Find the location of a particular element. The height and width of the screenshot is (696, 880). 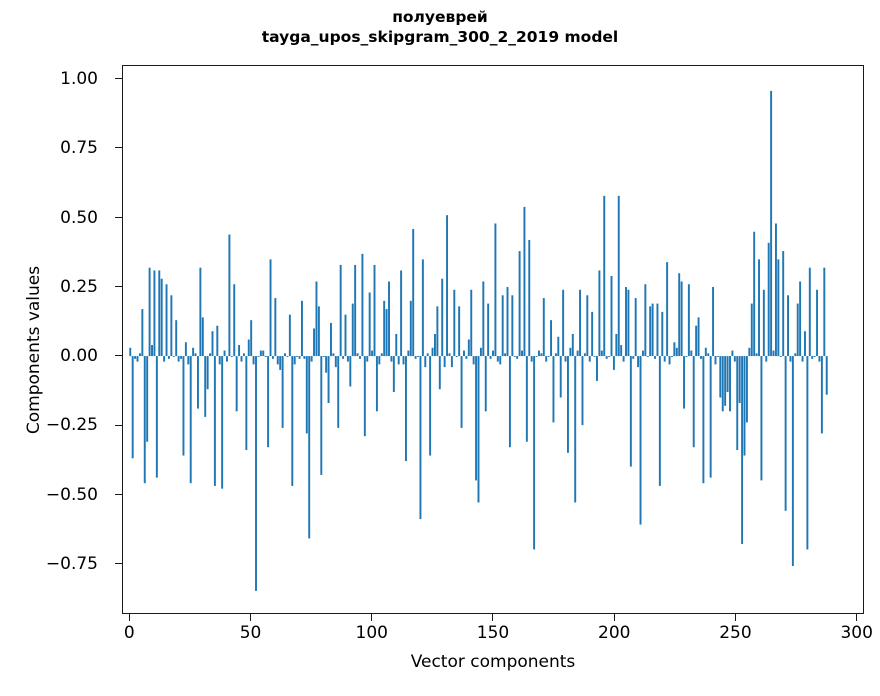

y-axis-tick-label: 0.75 is located at coordinates (79, 148).